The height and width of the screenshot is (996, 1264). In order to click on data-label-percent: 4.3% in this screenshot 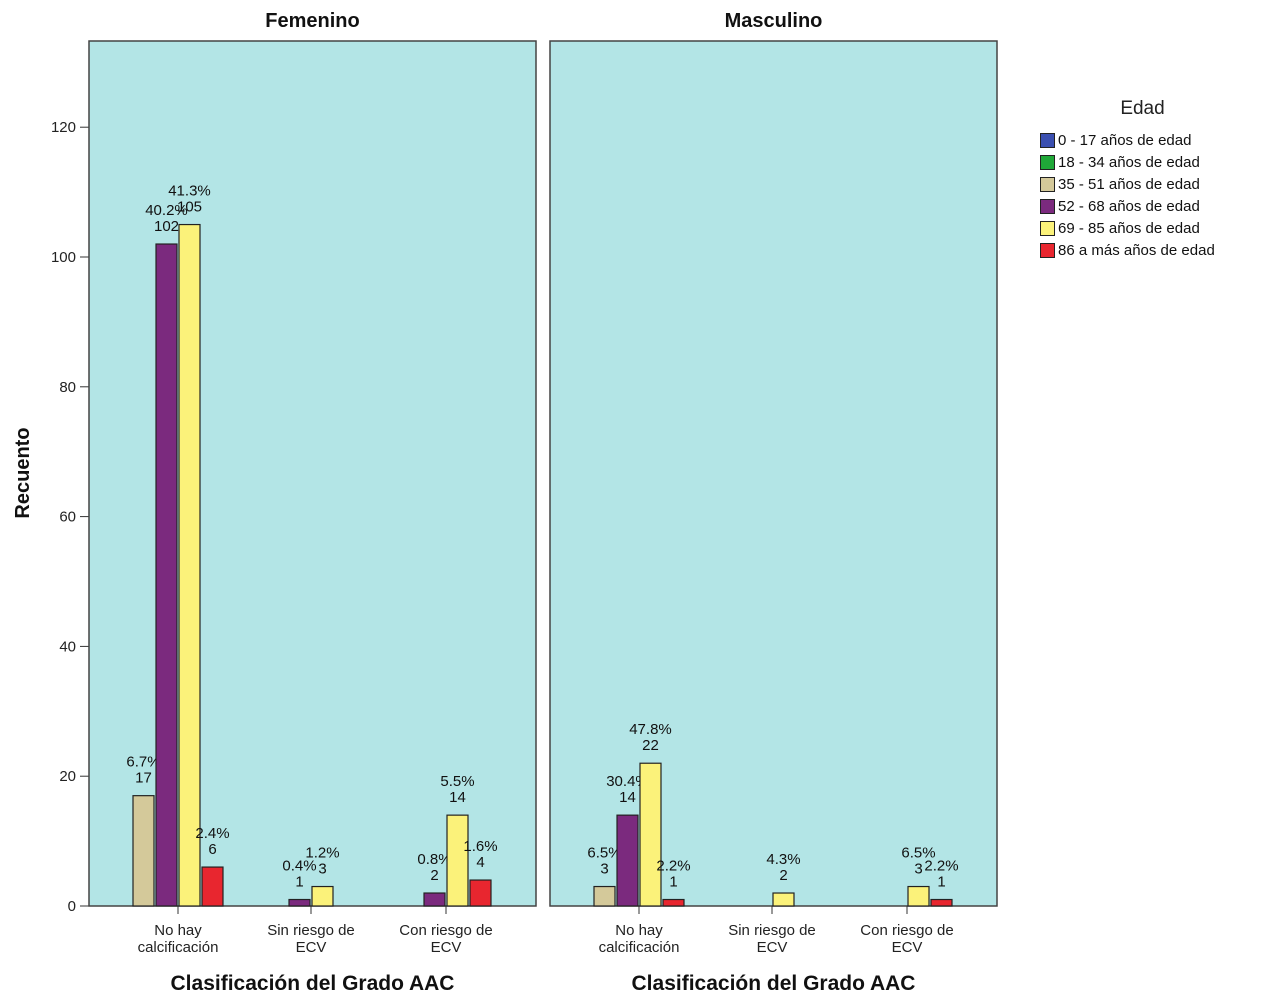, I will do `click(783, 859)`.